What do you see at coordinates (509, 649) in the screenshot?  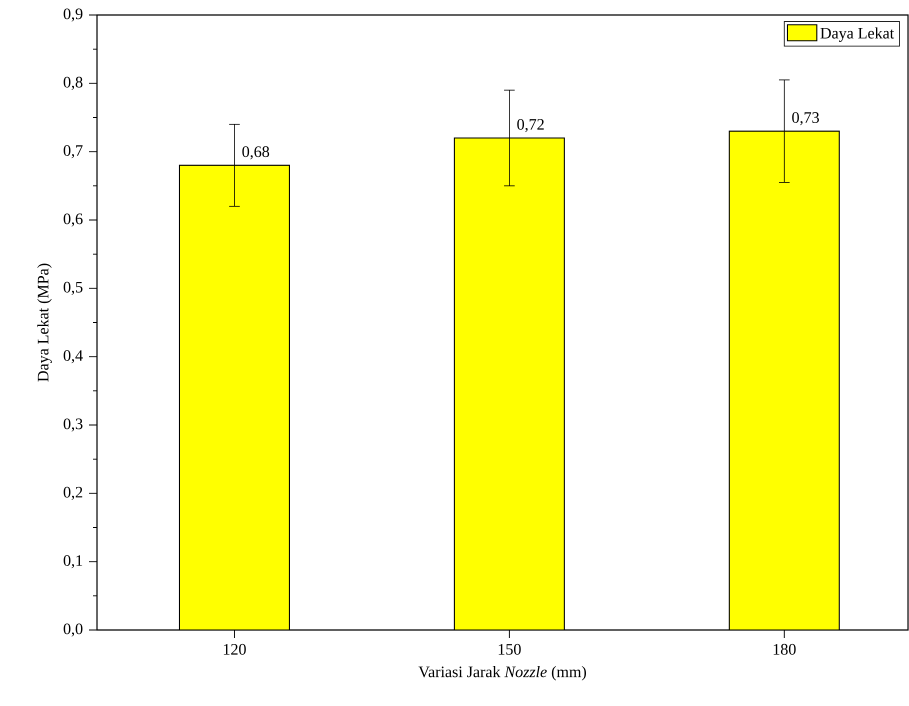 I see `x-tick-label: 150` at bounding box center [509, 649].